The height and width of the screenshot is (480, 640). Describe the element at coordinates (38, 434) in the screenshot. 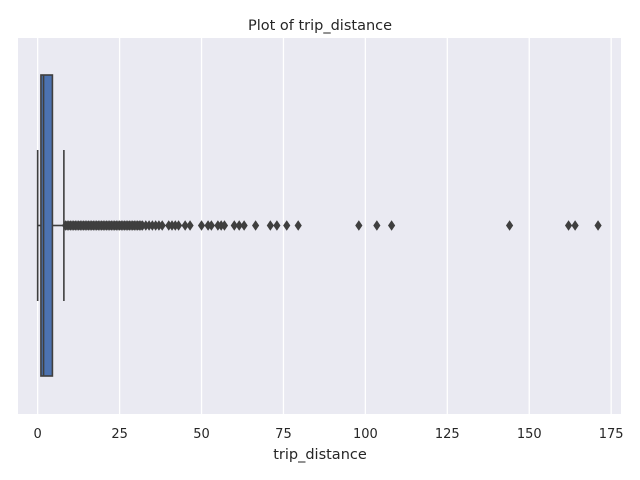

I see `x-tick-label: 0` at that location.